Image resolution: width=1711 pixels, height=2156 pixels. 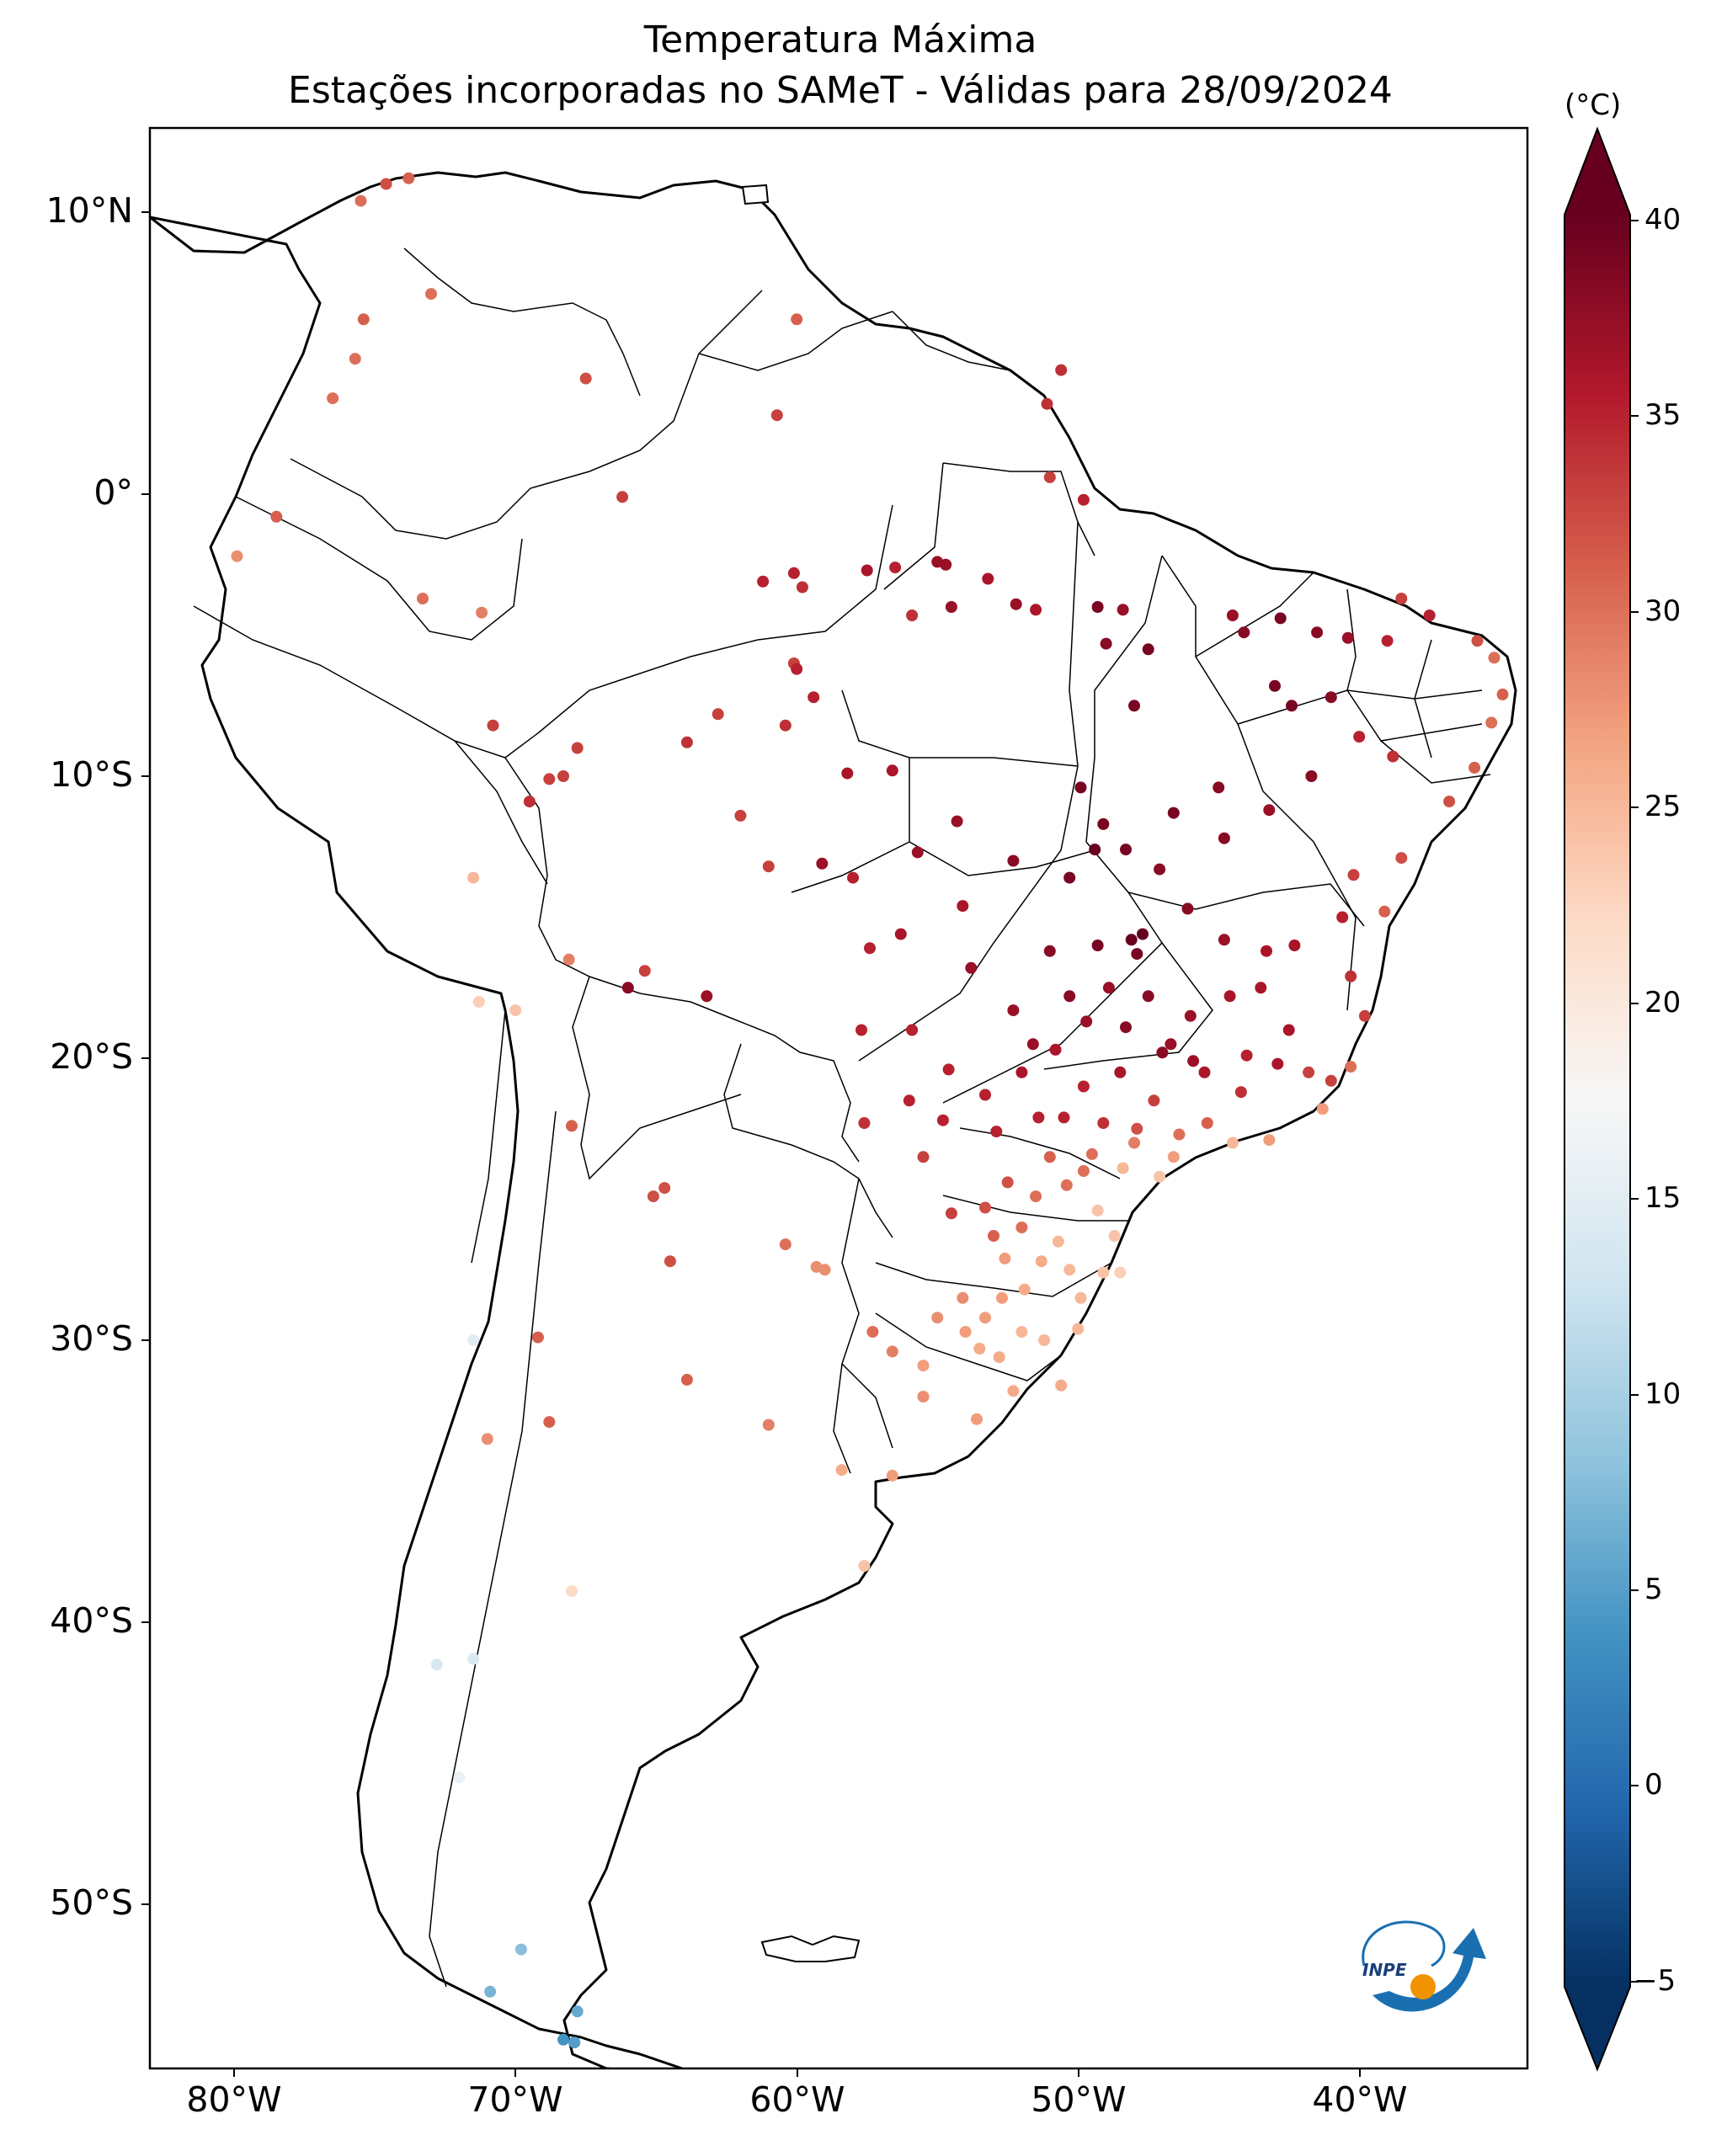 I want to click on lat-label-20s: 20°S, so click(x=91, y=1057).